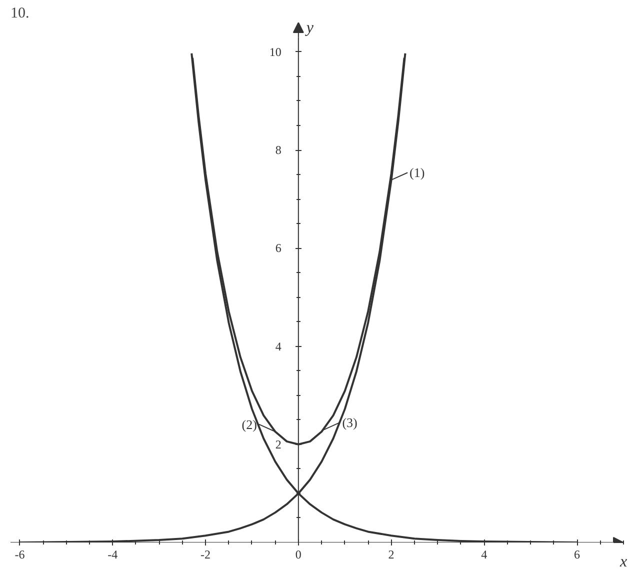  I want to click on x-axis-title: x, so click(623, 562).